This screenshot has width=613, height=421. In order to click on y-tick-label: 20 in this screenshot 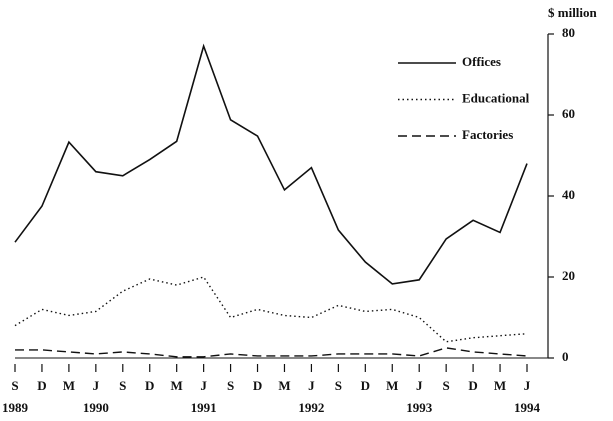, I will do `click(568, 275)`.